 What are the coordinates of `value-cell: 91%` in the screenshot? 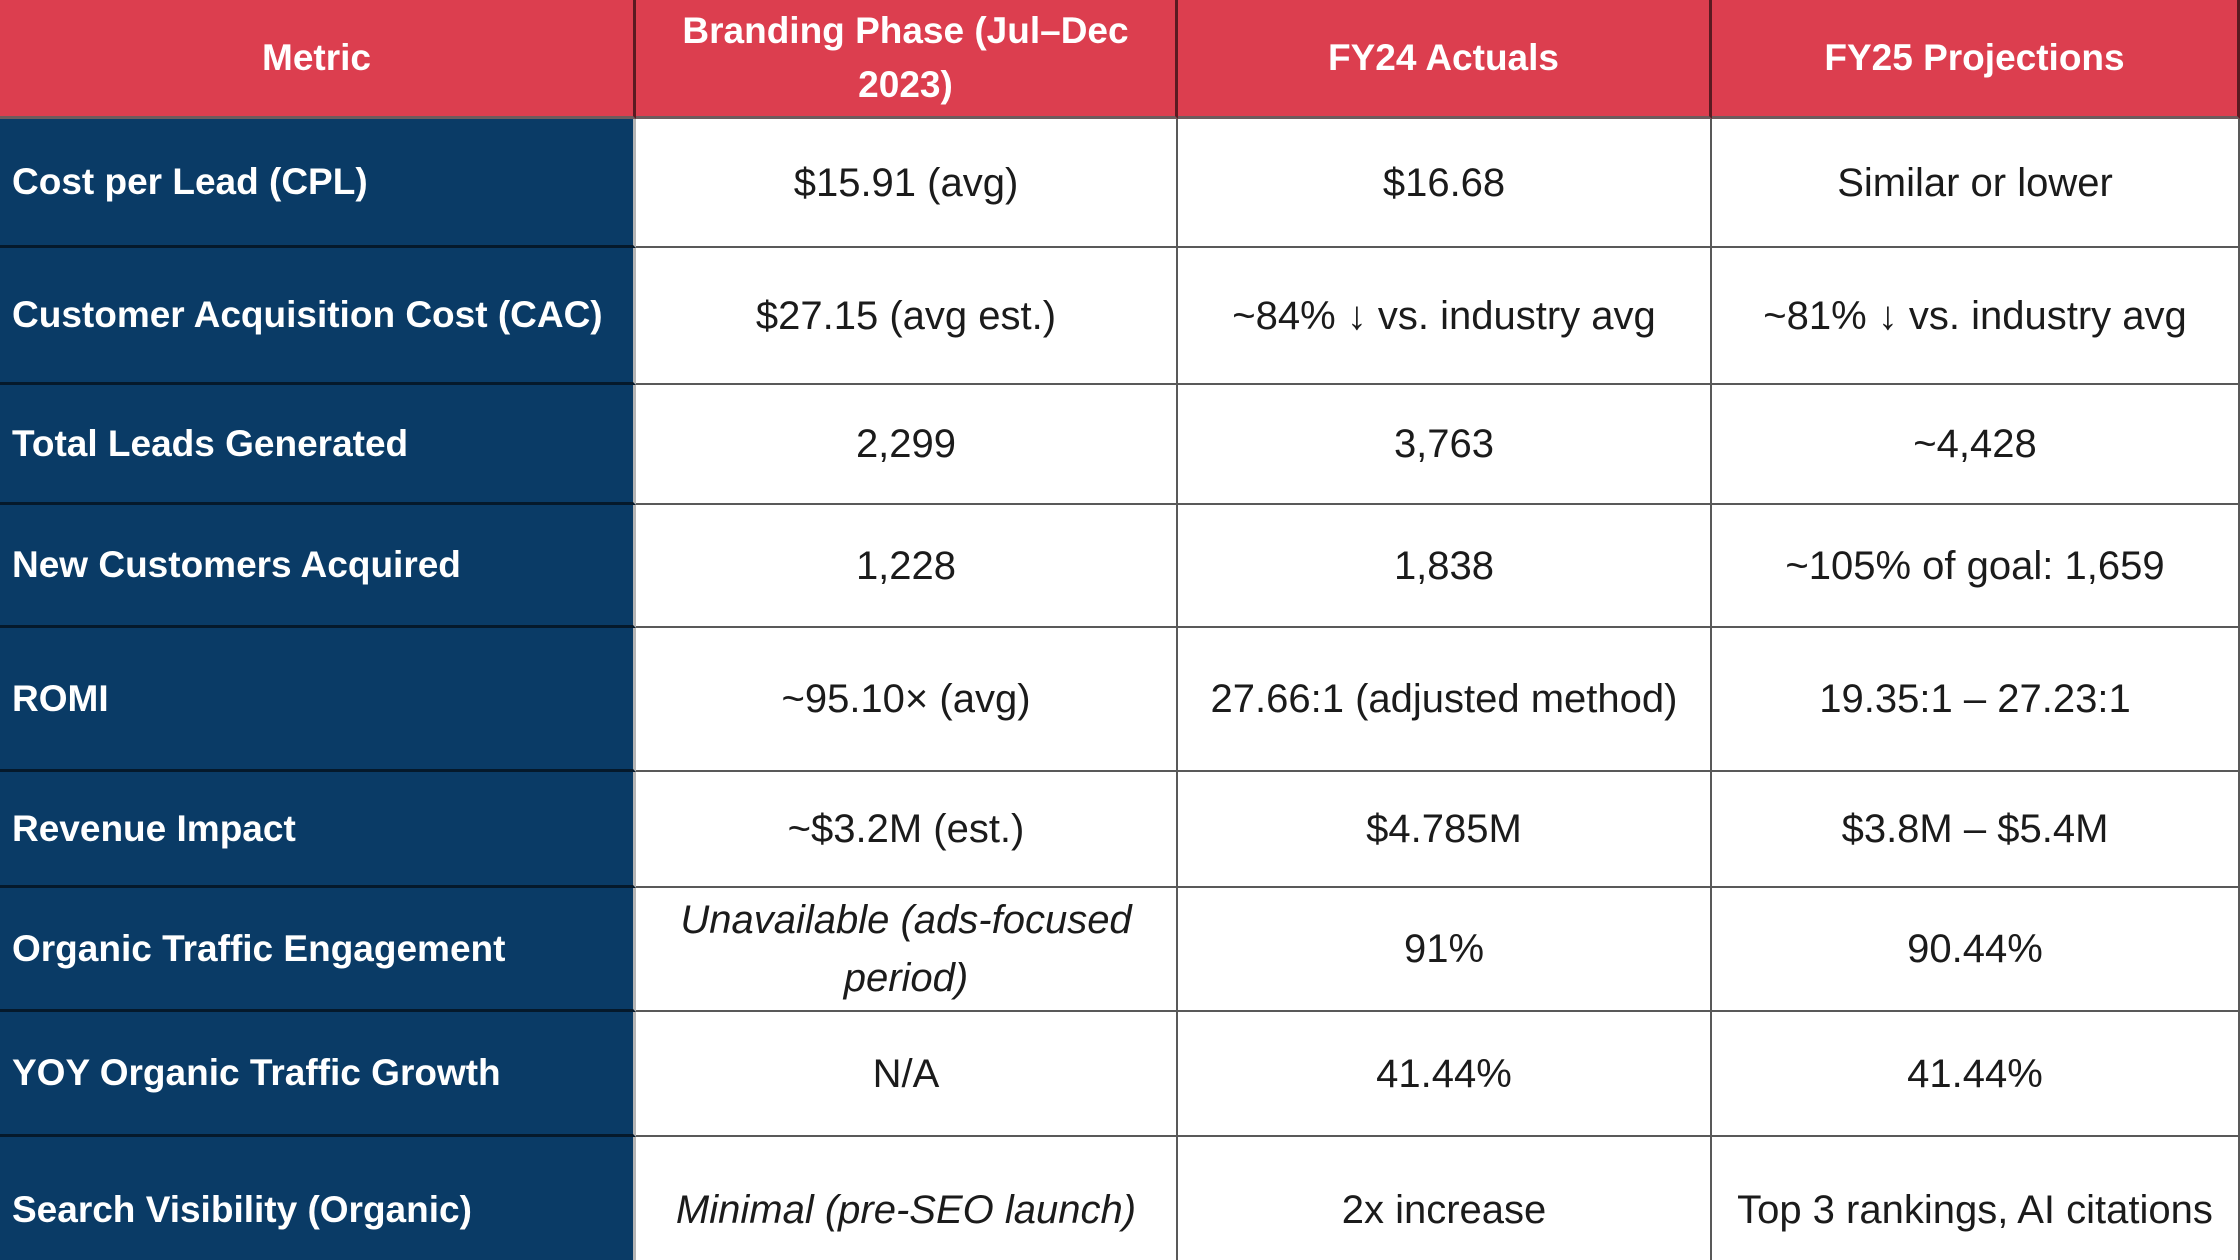 It's located at (1445, 950).